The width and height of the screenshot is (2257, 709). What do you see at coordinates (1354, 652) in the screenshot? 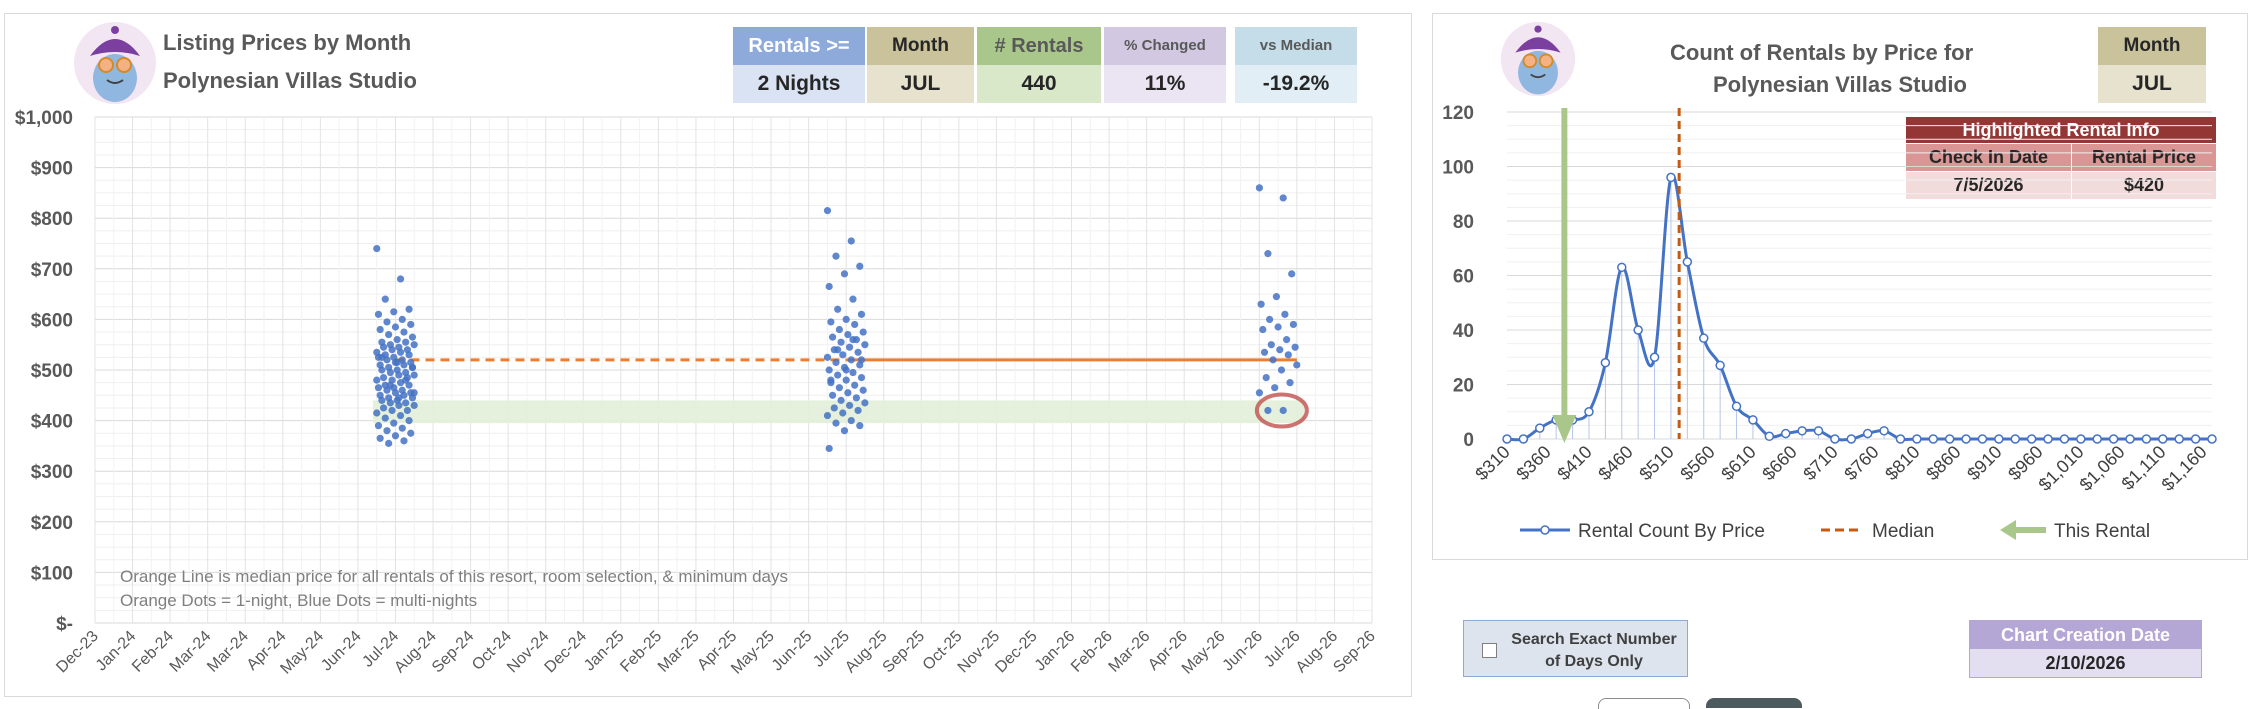
I see `x-tick-label: Sep-26` at bounding box center [1354, 652].